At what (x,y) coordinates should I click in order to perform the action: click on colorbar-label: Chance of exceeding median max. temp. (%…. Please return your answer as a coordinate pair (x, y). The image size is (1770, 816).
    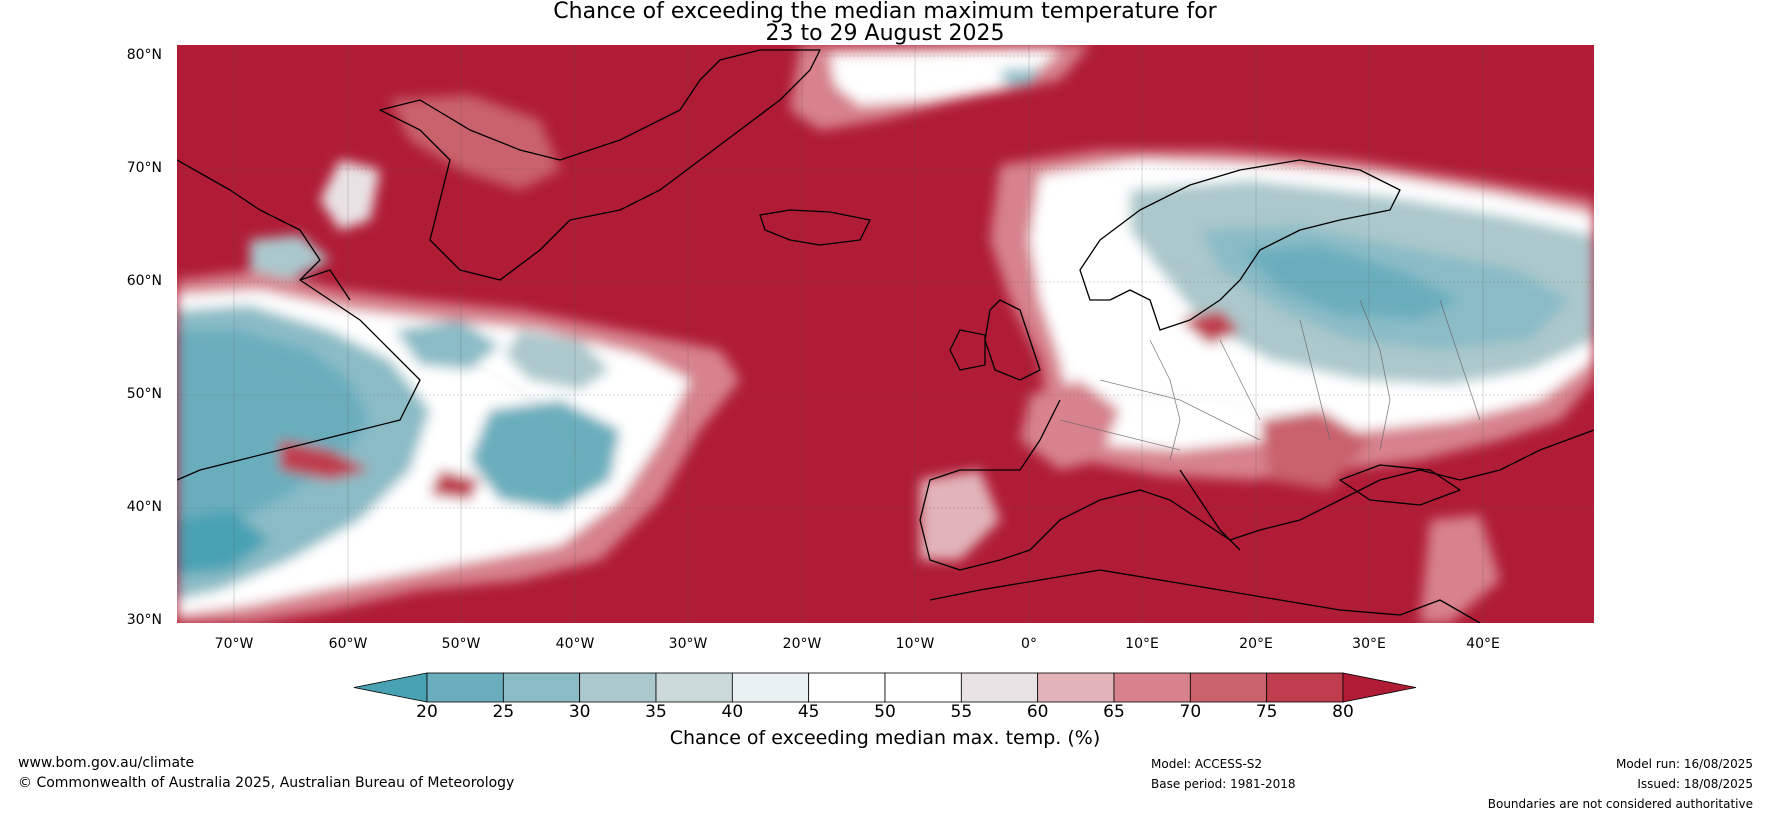
    Looking at the image, I should click on (885, 738).